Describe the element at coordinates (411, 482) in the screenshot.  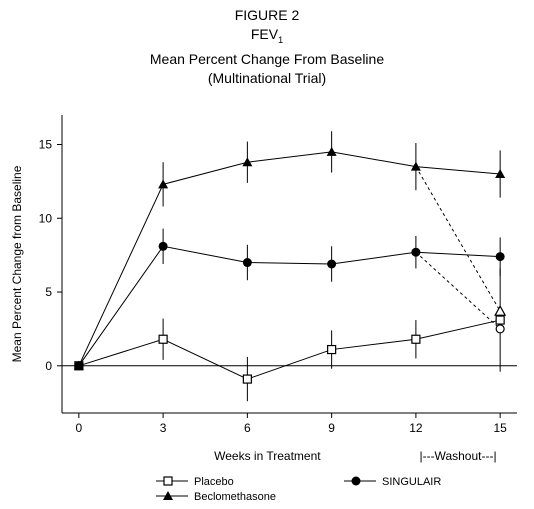
I see `legend-singulair-label: SINGULAIR` at that location.